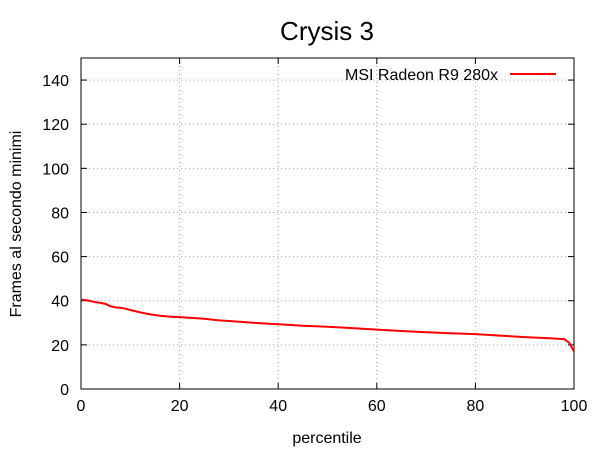  I want to click on y-tick-label: 80, so click(60, 213).